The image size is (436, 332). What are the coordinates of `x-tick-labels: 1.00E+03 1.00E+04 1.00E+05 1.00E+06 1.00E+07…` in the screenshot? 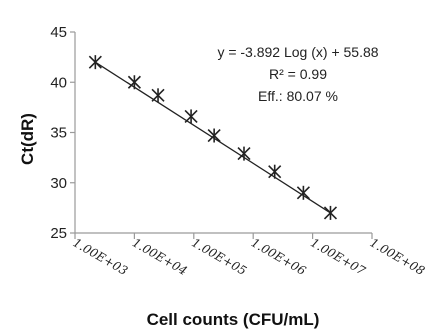 It's located at (249, 256).